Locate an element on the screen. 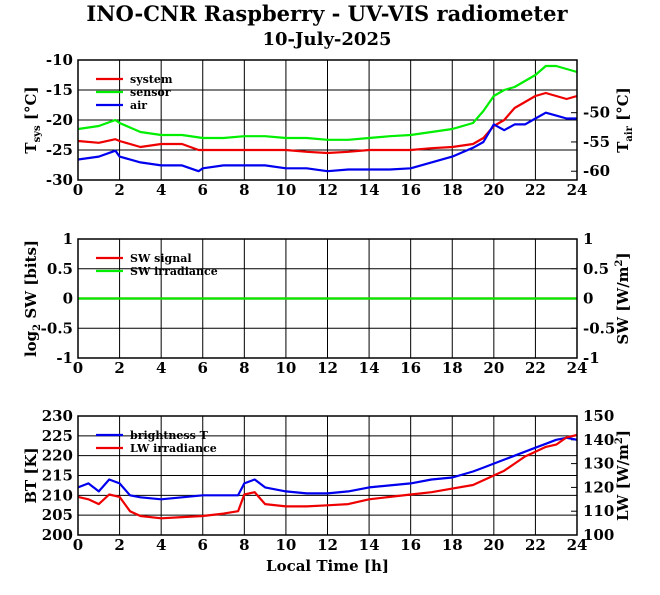 The image size is (660, 595). y-tick-label: 0 is located at coordinates (68, 299).